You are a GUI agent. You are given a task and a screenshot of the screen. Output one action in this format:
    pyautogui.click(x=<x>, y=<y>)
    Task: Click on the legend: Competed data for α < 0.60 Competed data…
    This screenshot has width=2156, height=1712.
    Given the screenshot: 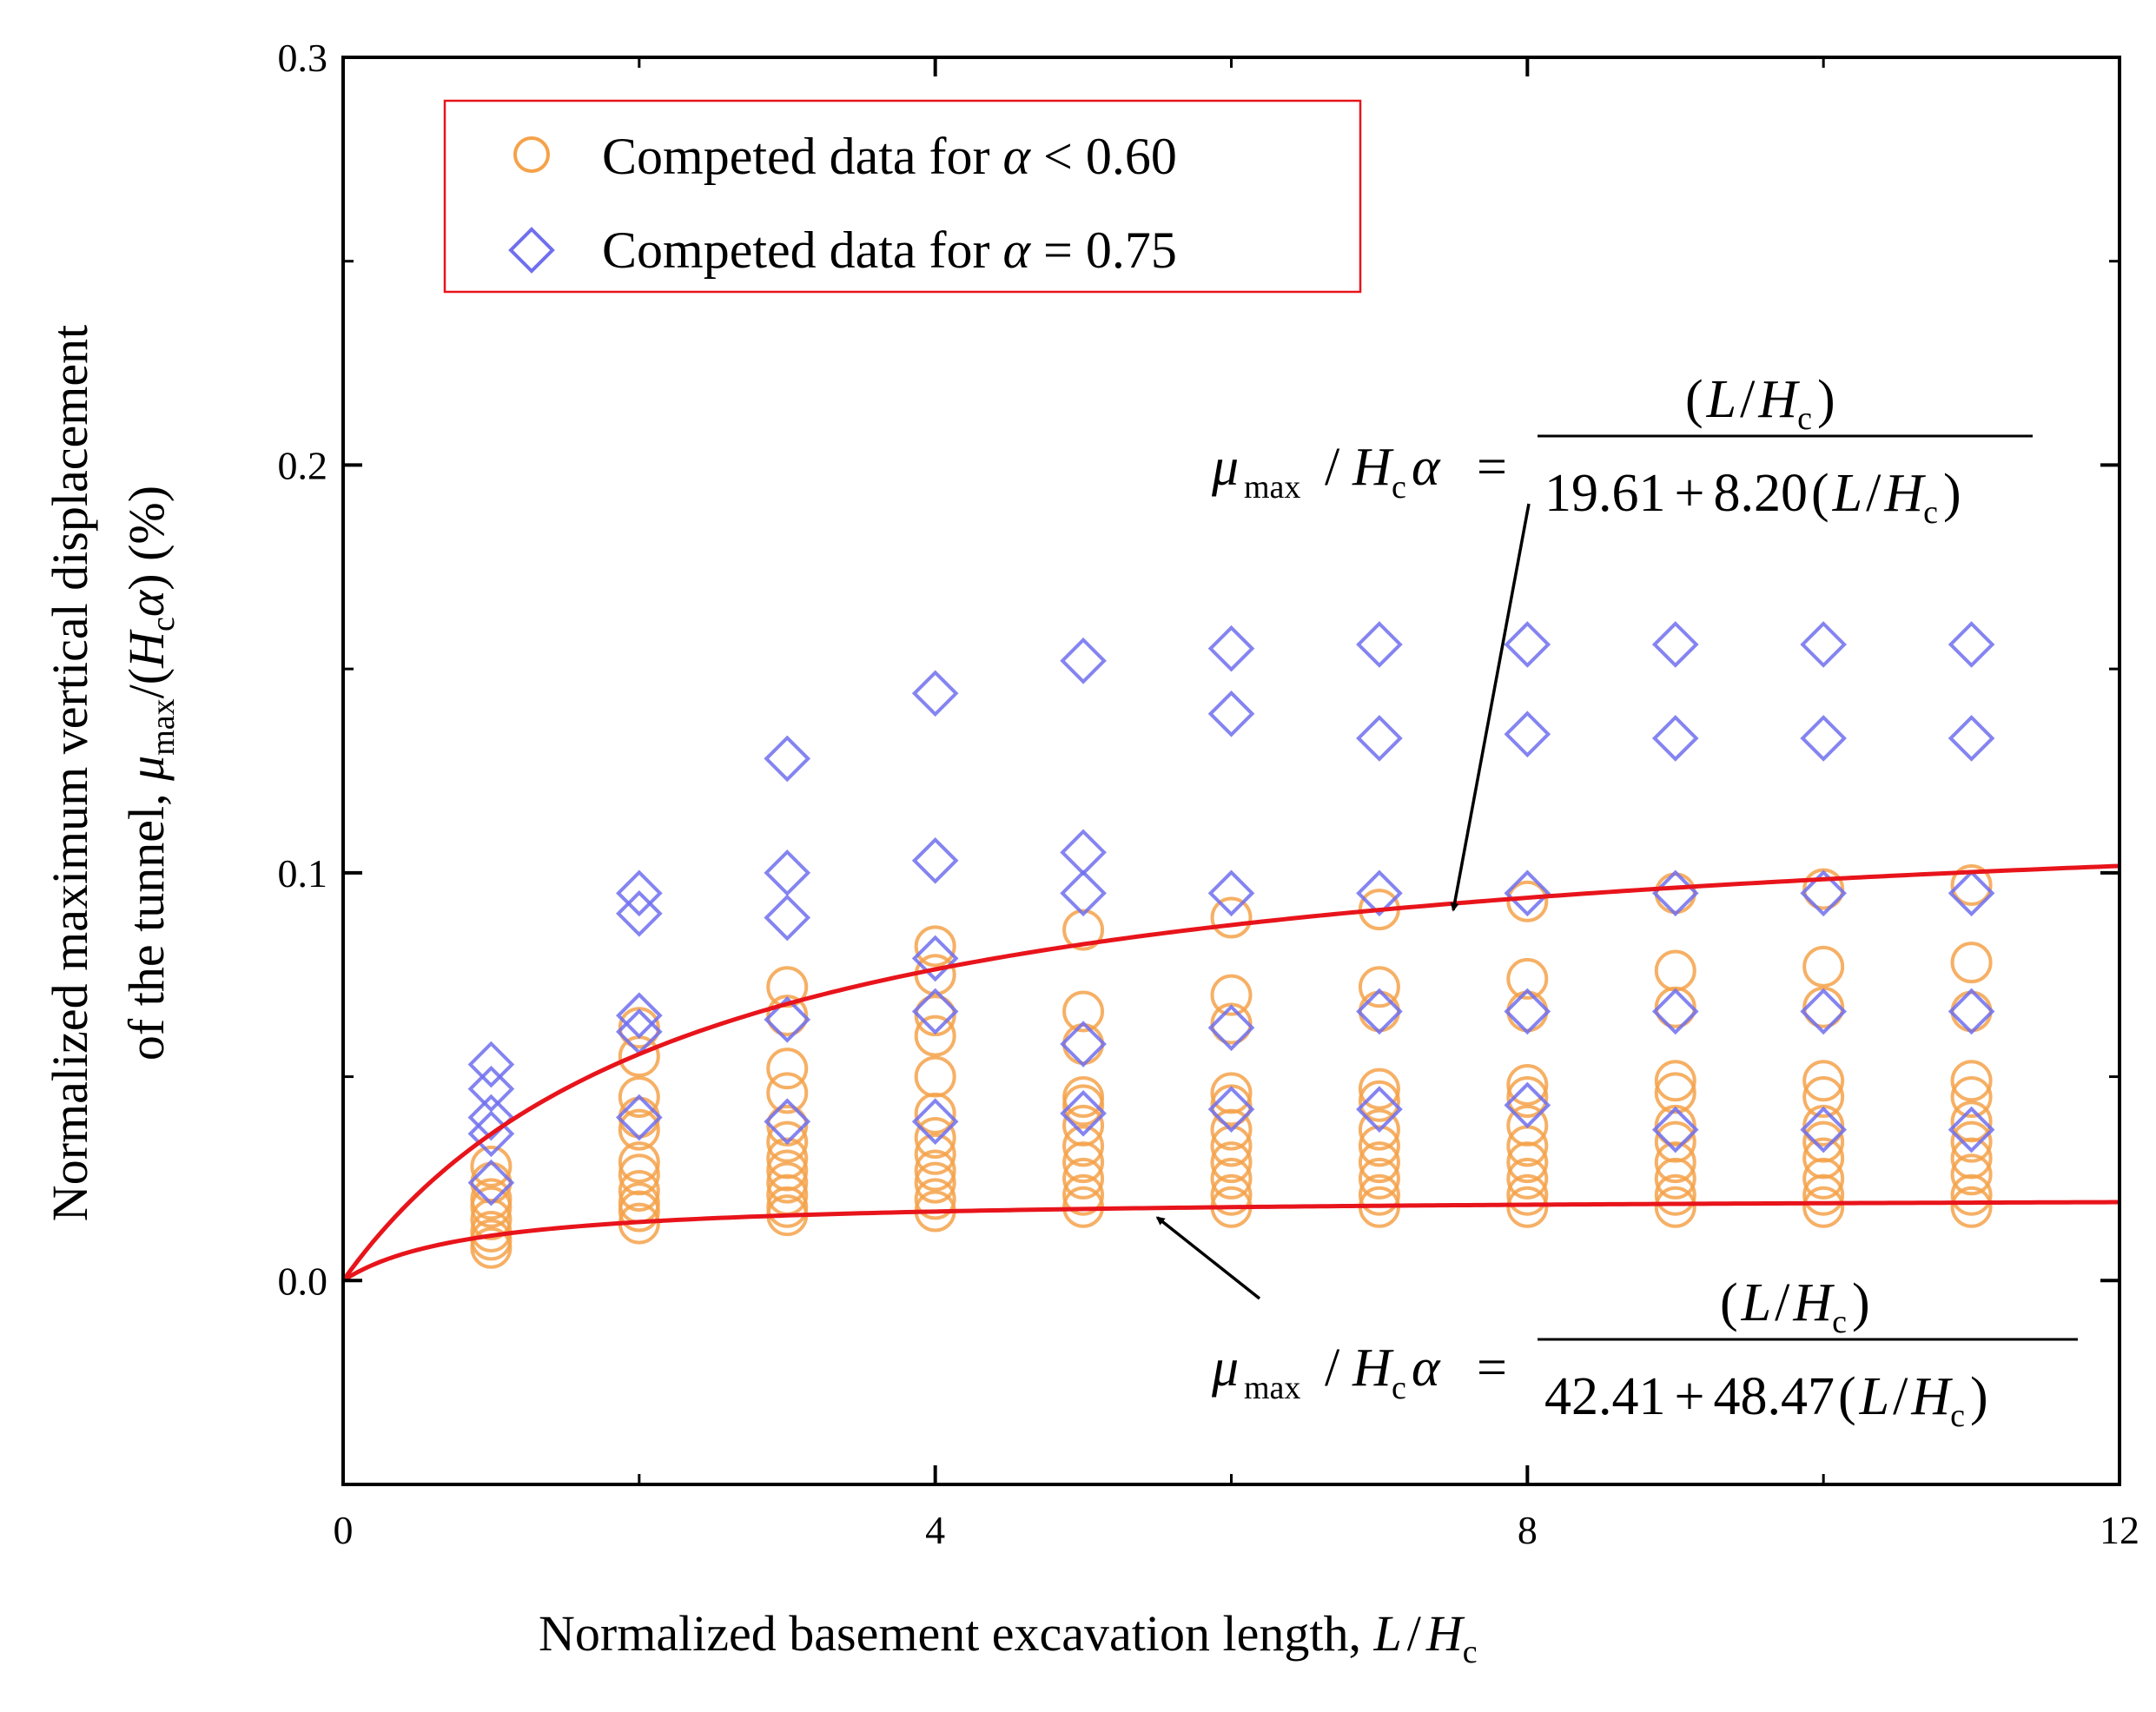 What is the action you would take?
    pyautogui.click(x=902, y=196)
    